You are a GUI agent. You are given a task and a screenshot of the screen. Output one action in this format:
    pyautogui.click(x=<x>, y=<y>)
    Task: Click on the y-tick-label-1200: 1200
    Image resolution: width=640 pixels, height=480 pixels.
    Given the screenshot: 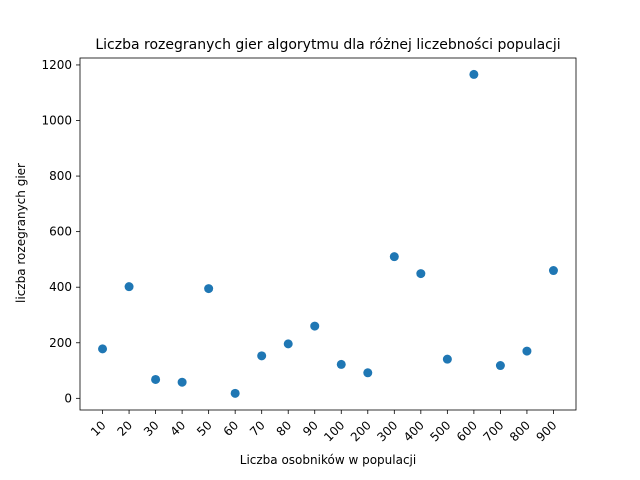 What is the action you would take?
    pyautogui.click(x=56, y=65)
    